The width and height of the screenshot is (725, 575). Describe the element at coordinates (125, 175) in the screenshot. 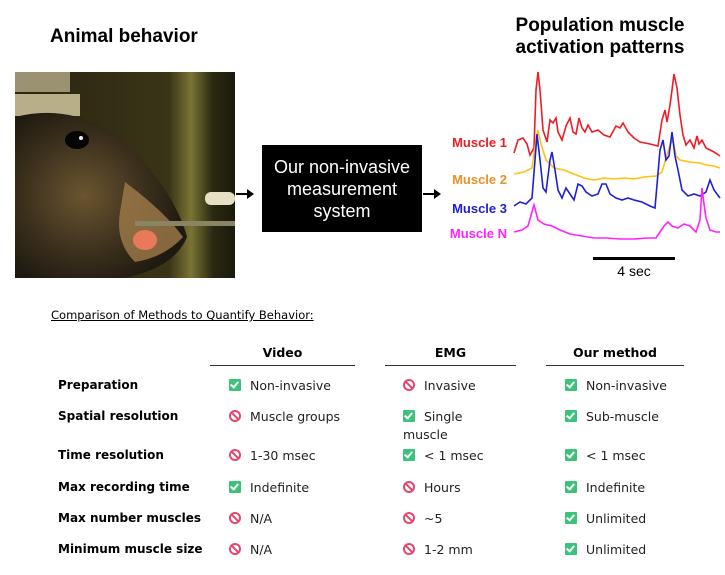

I see `mouse-photo` at that location.